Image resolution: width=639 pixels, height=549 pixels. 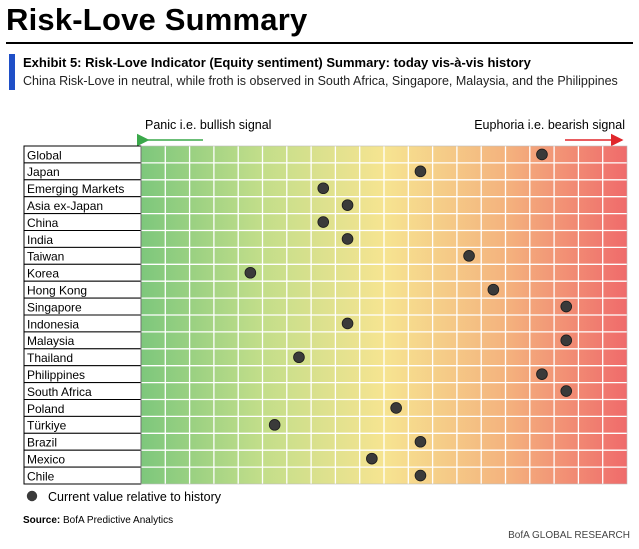 I want to click on page-title: Risk-Love Summary, so click(x=157, y=19).